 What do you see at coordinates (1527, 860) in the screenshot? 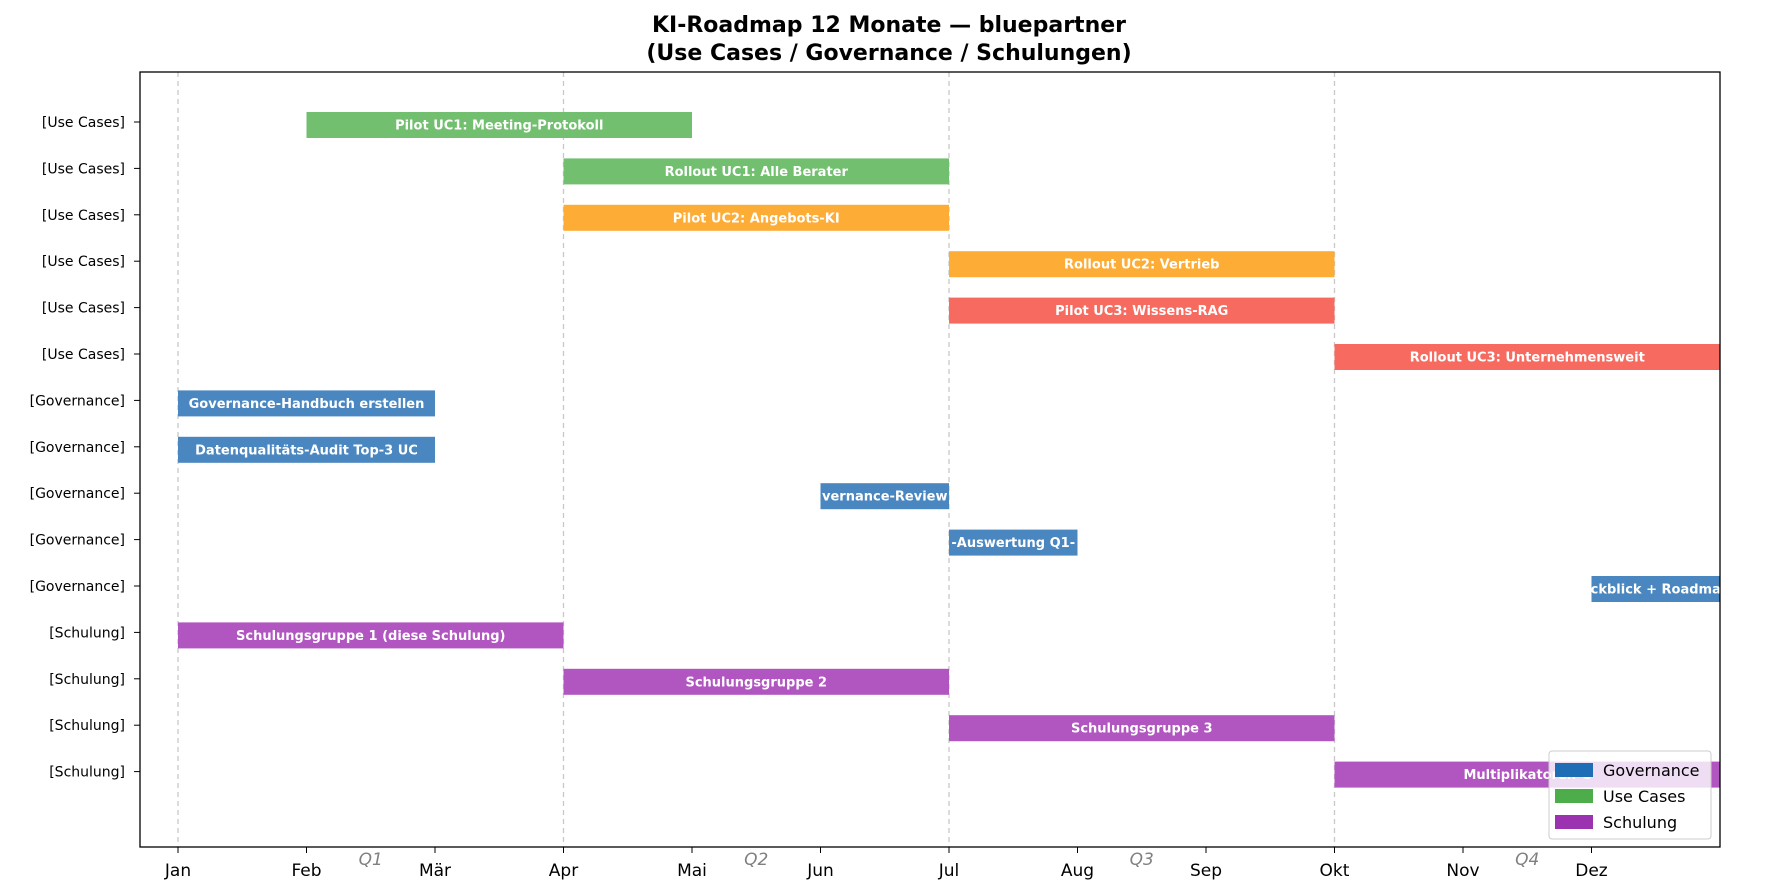
I see `quarter-label: Q4` at bounding box center [1527, 860].